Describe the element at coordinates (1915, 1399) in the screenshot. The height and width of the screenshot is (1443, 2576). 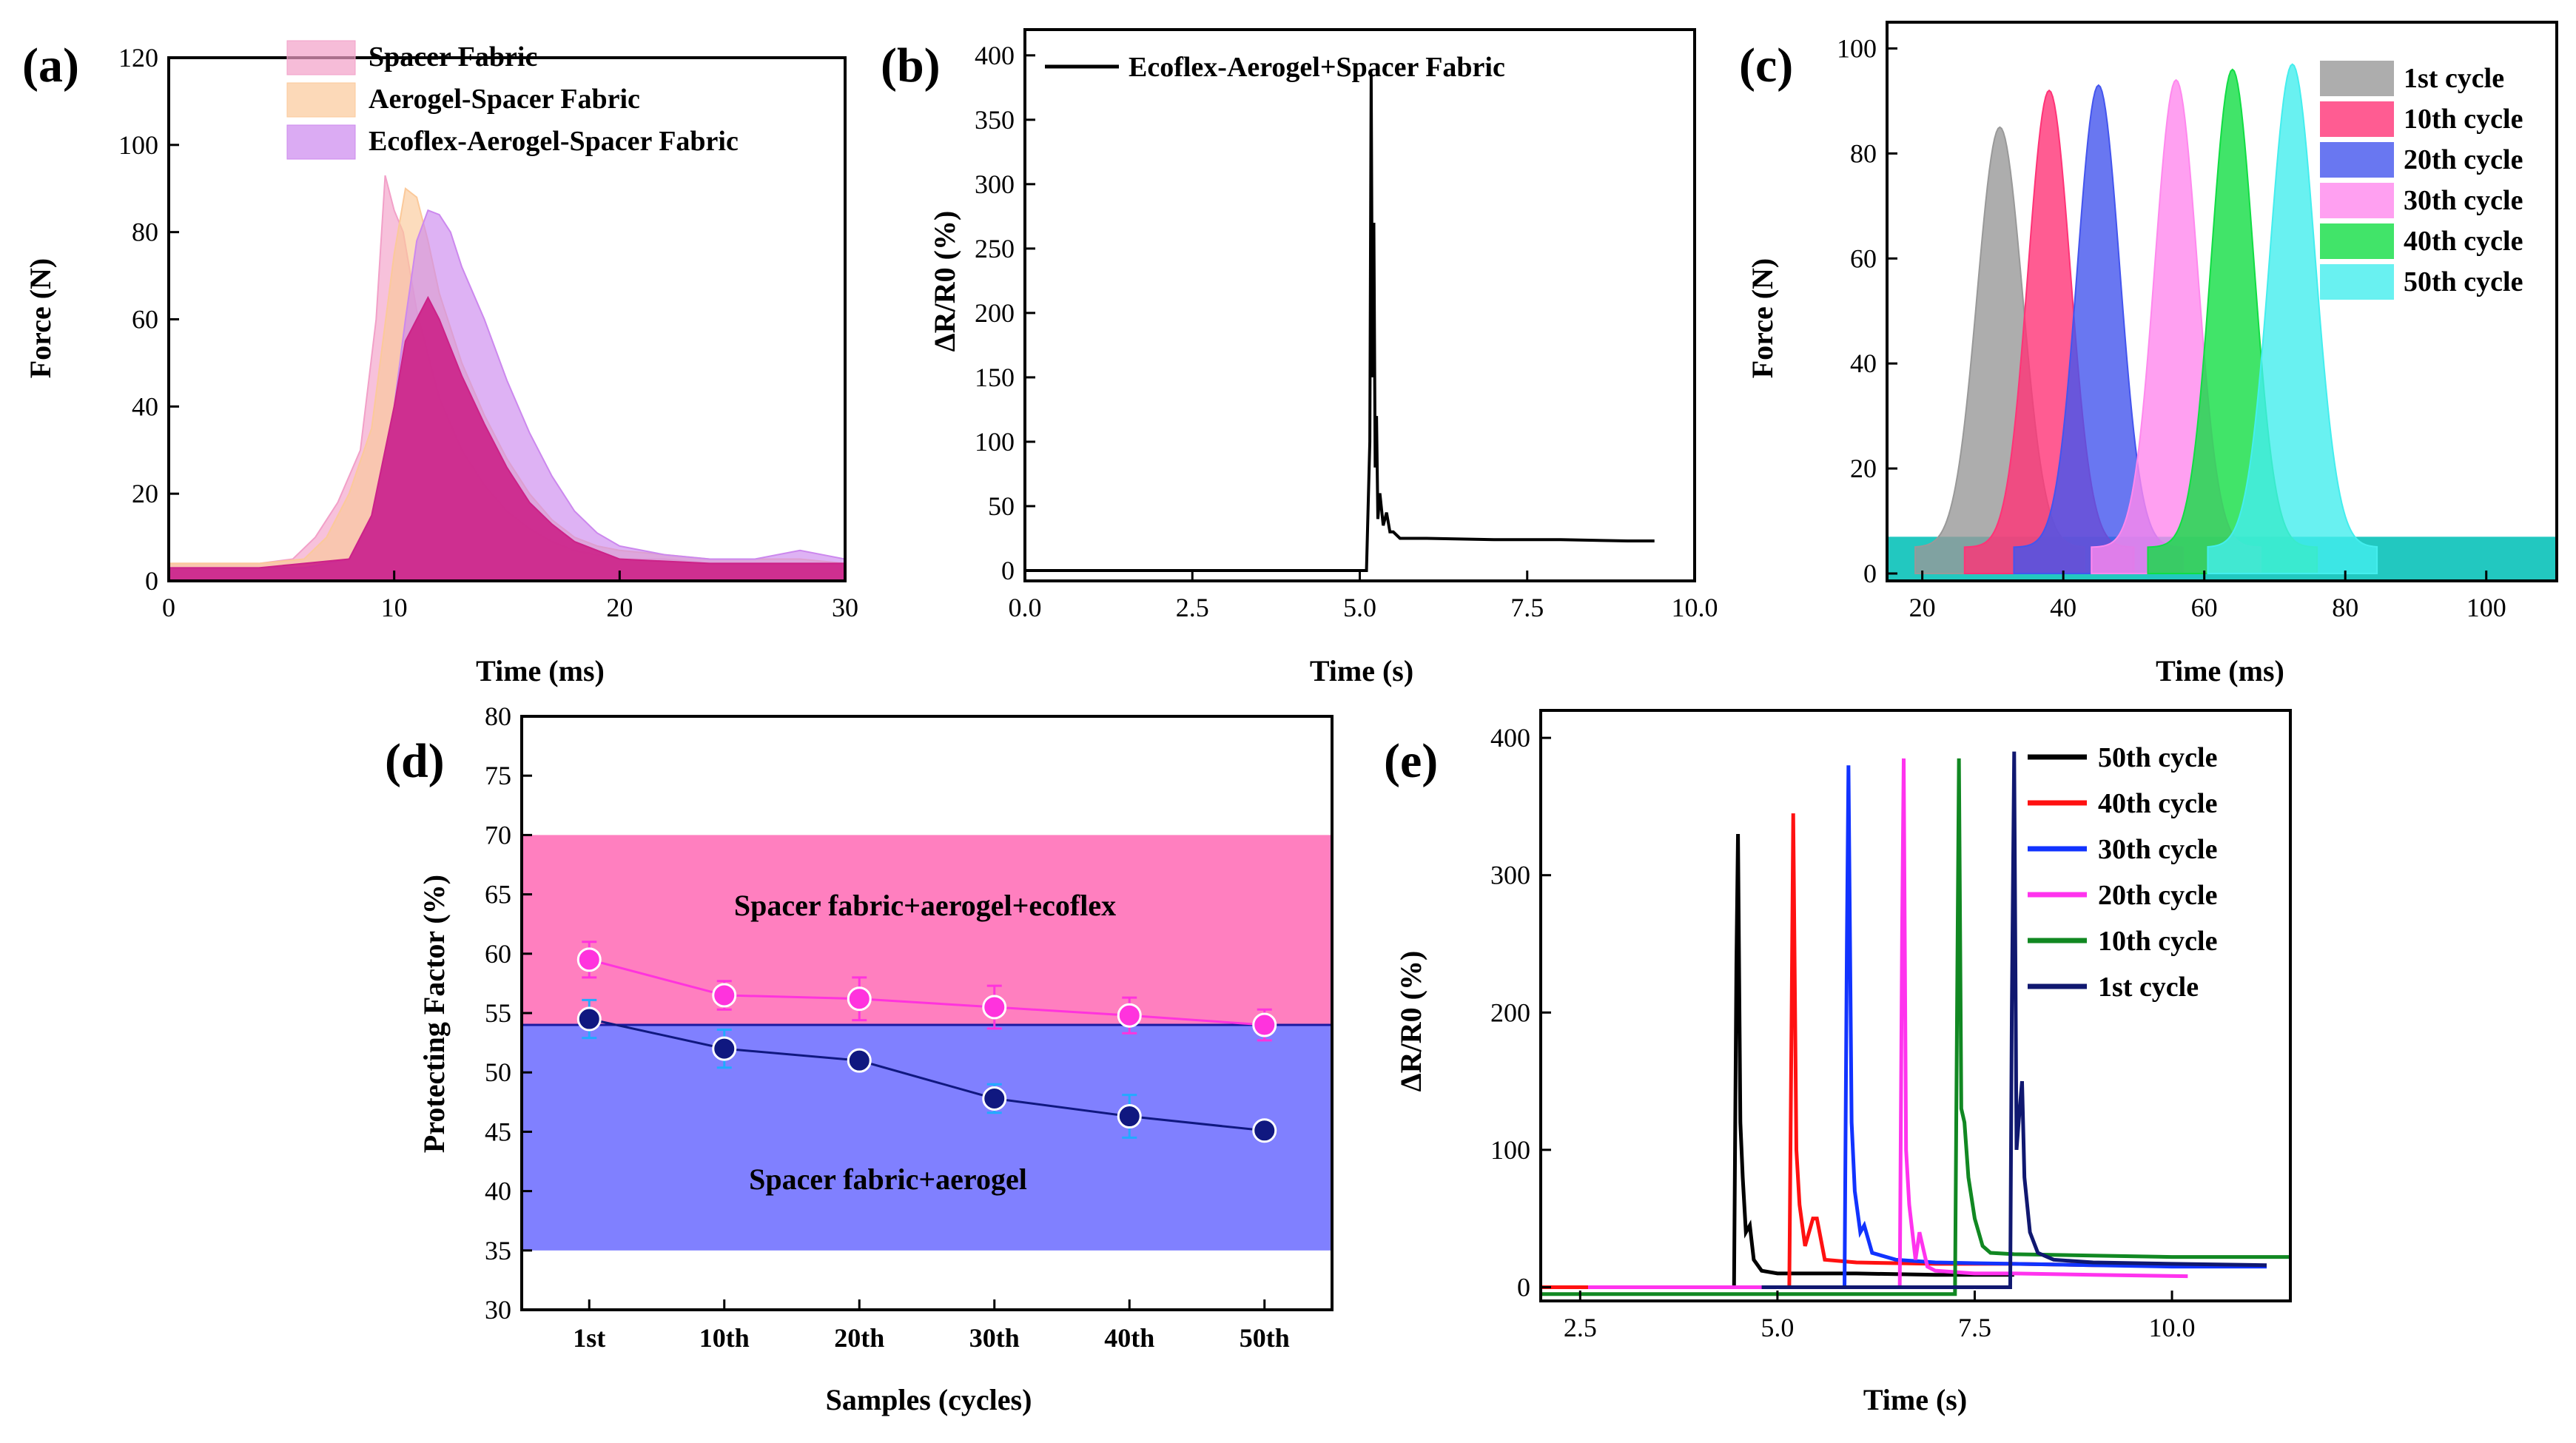
I see `x-axis-title: Time (s)` at that location.